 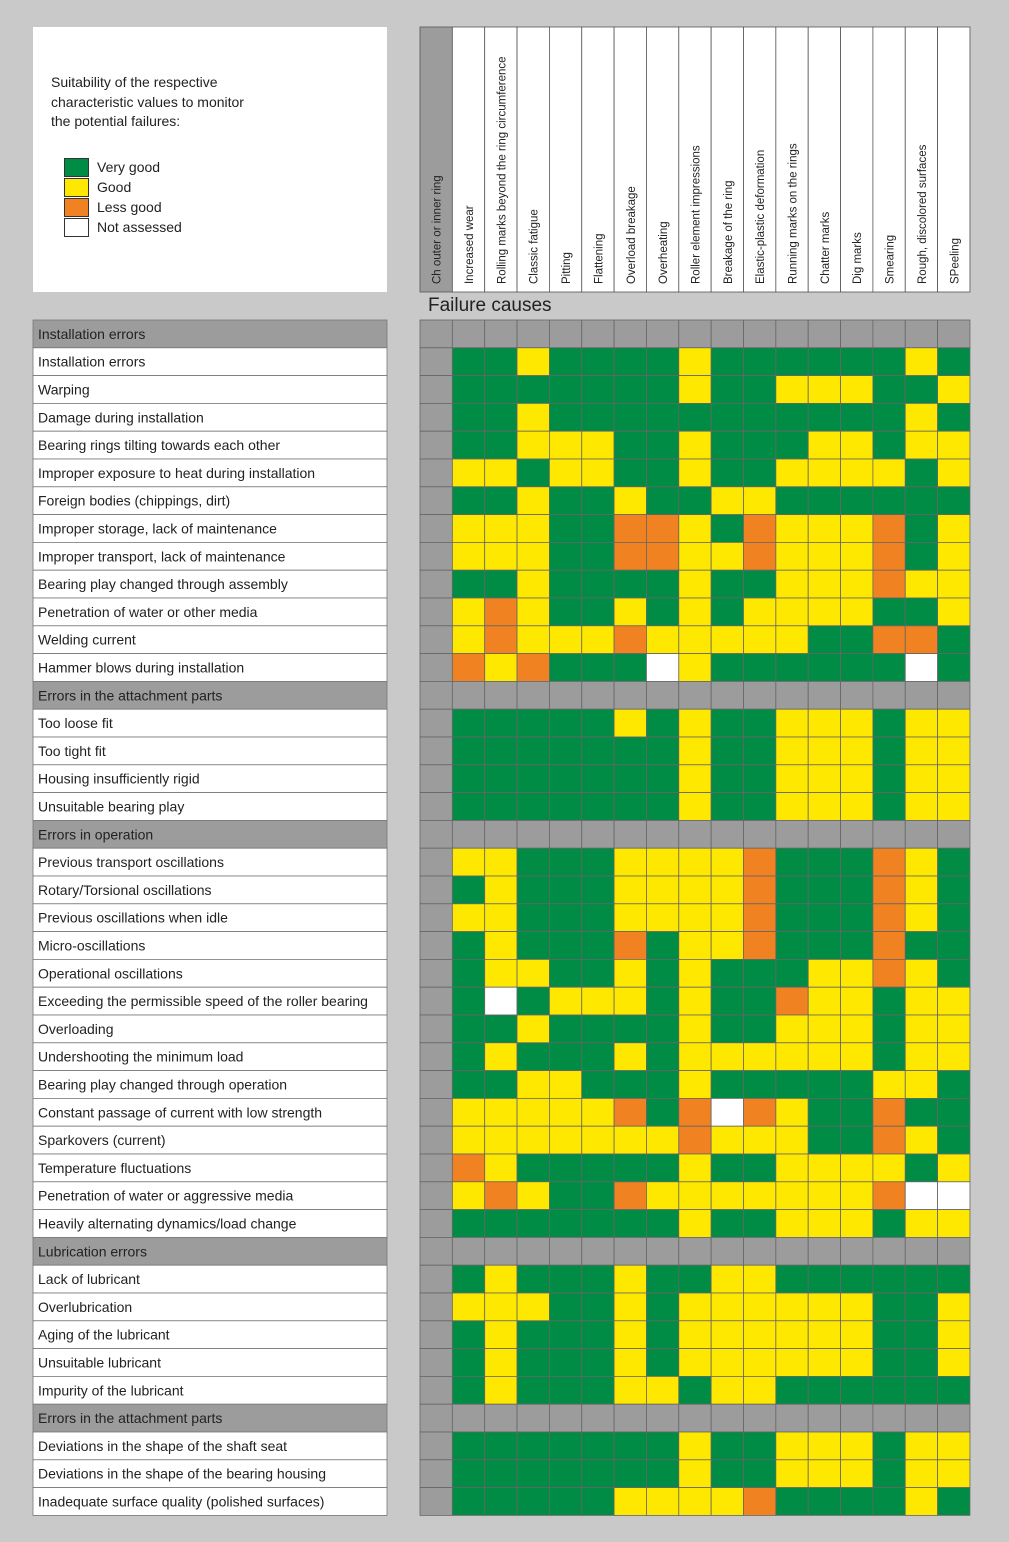 What do you see at coordinates (91, 362) in the screenshot?
I see `row-label: Installation errors` at bounding box center [91, 362].